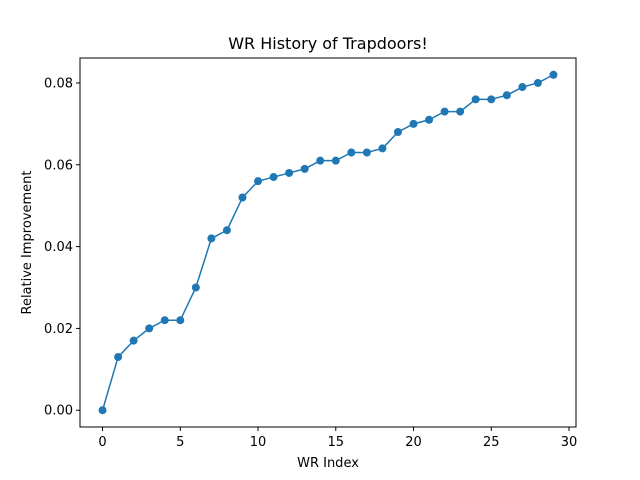  I want to click on y-tick-label: 0.08, so click(58, 83).